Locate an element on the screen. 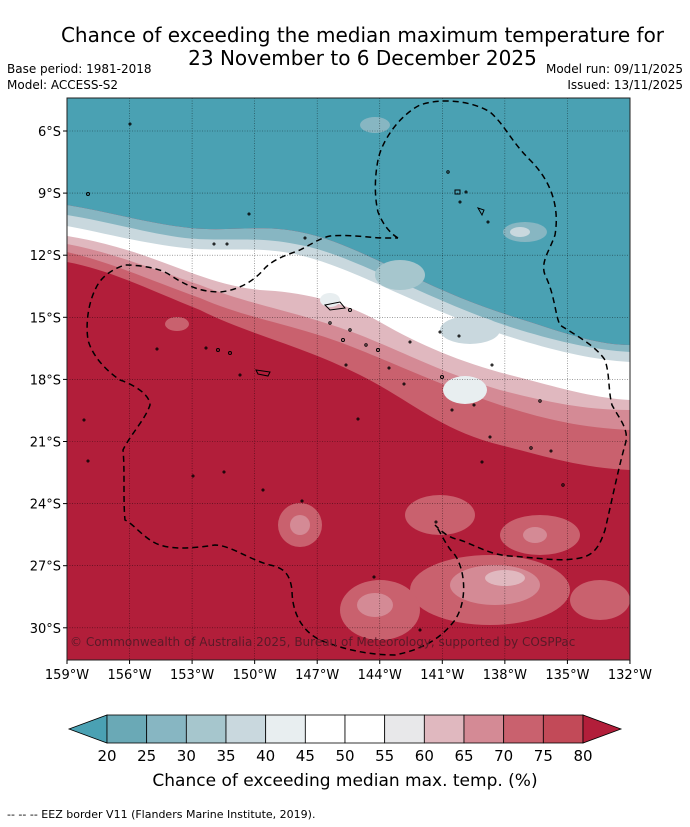 The image size is (690, 827). lat-label: 27°S is located at coordinates (45, 567).